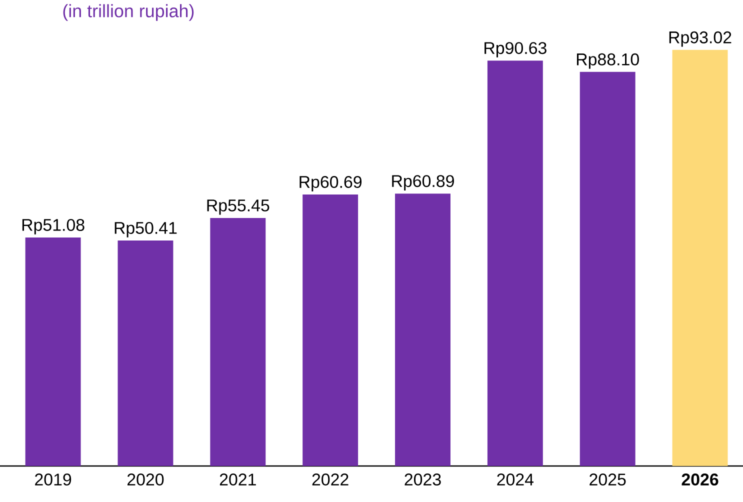 This screenshot has height=502, width=743. Describe the element at coordinates (515, 480) in the screenshot. I see `x-tick-label: 2024` at that location.